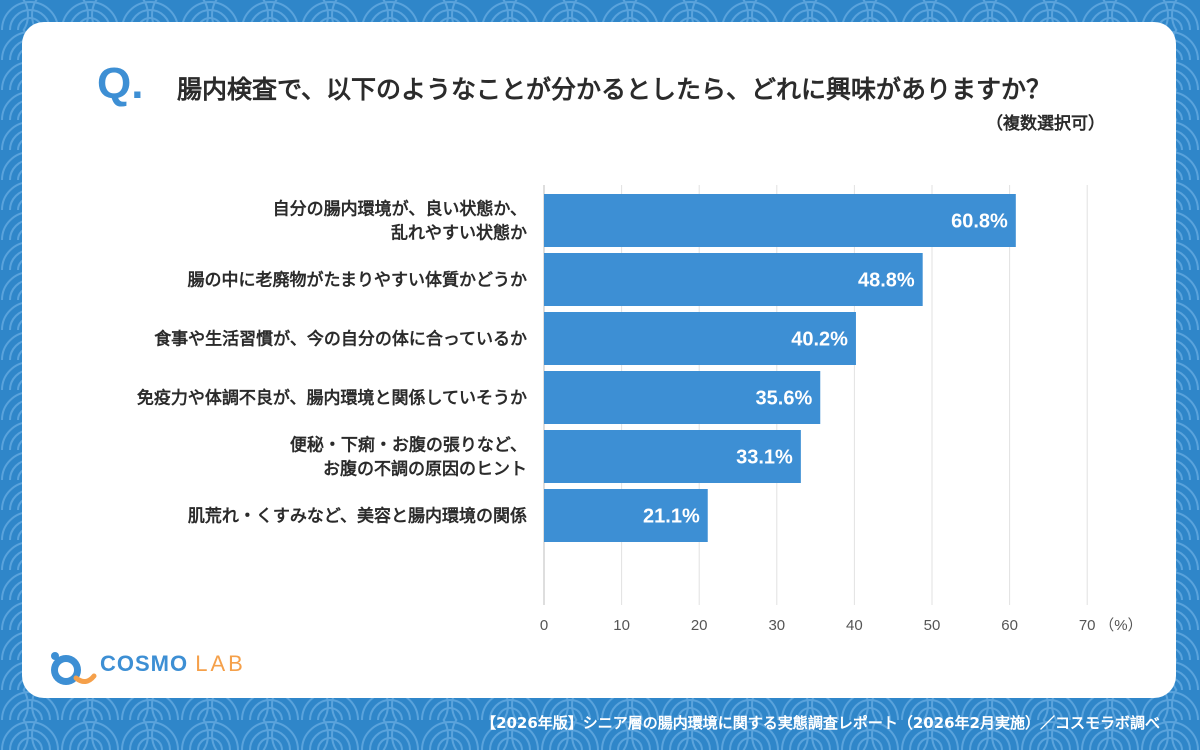 Image resolution: width=1200 pixels, height=750 pixels. Describe the element at coordinates (699, 625) in the screenshot. I see `x-tick-label: 20` at that location.